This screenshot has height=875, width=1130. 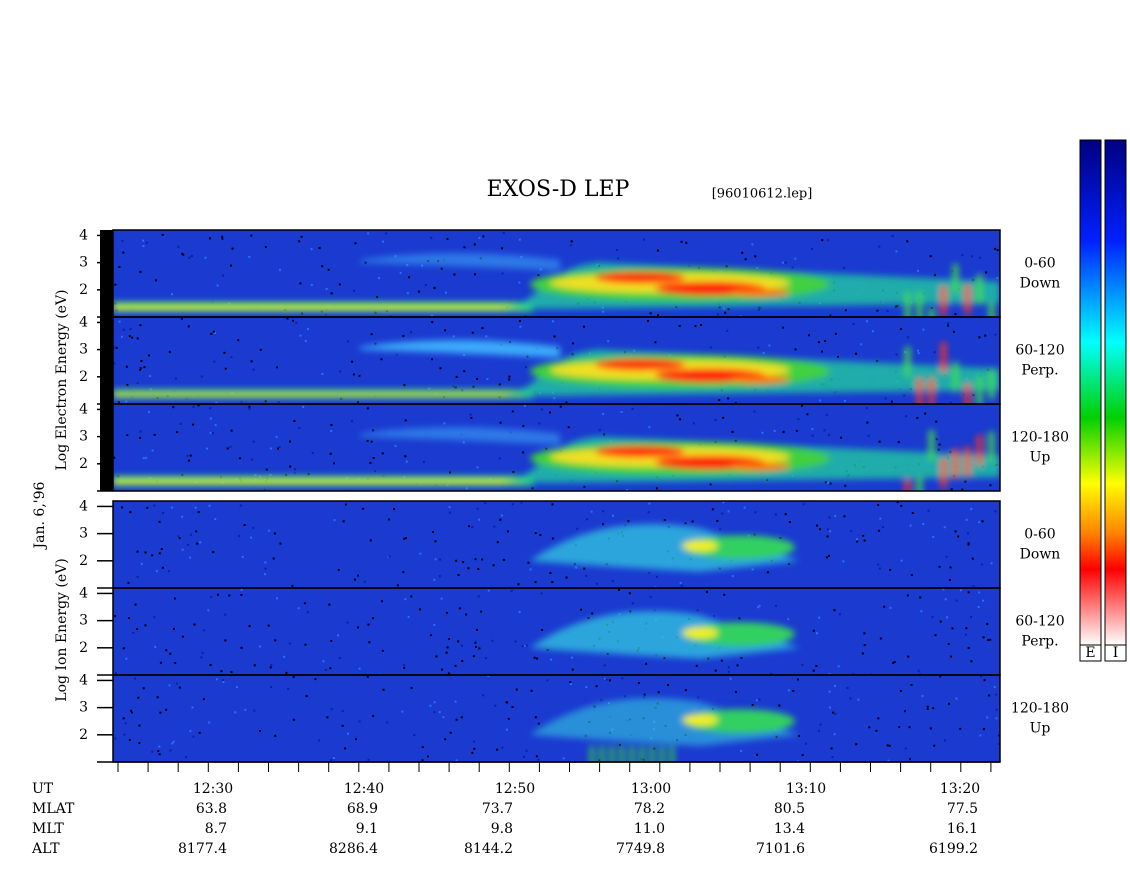 What do you see at coordinates (53, 809) in the screenshot?
I see `ephemeris-label: MLAT` at bounding box center [53, 809].